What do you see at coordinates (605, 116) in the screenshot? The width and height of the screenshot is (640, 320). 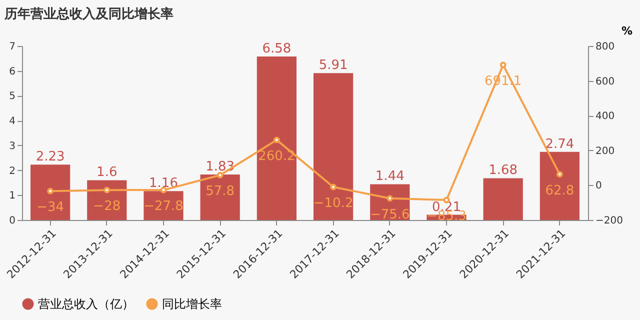 I see `y2-tick-label: 400` at bounding box center [605, 116].